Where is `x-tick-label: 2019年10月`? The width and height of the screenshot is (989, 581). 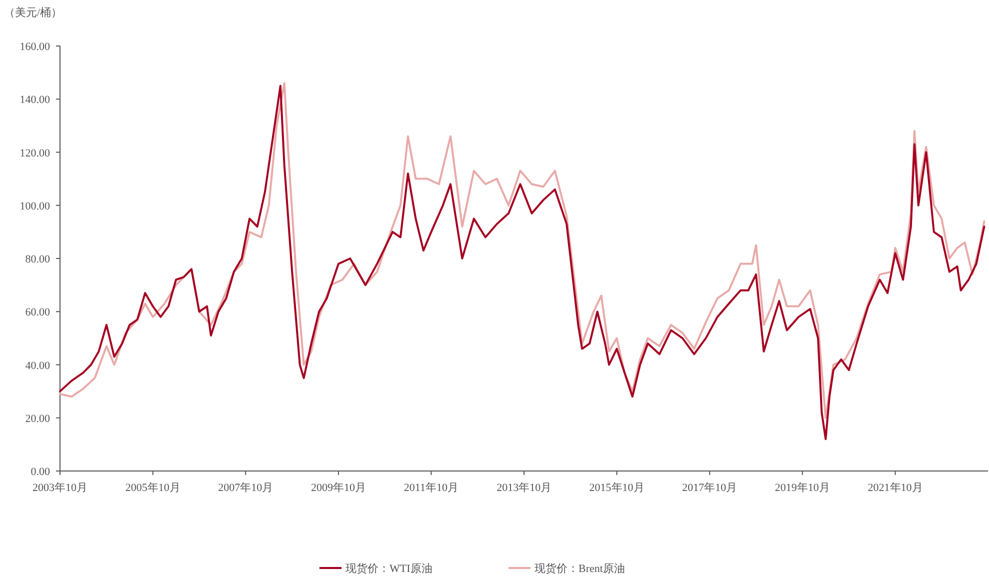 x-tick-label: 2019年10月 is located at coordinates (802, 488).